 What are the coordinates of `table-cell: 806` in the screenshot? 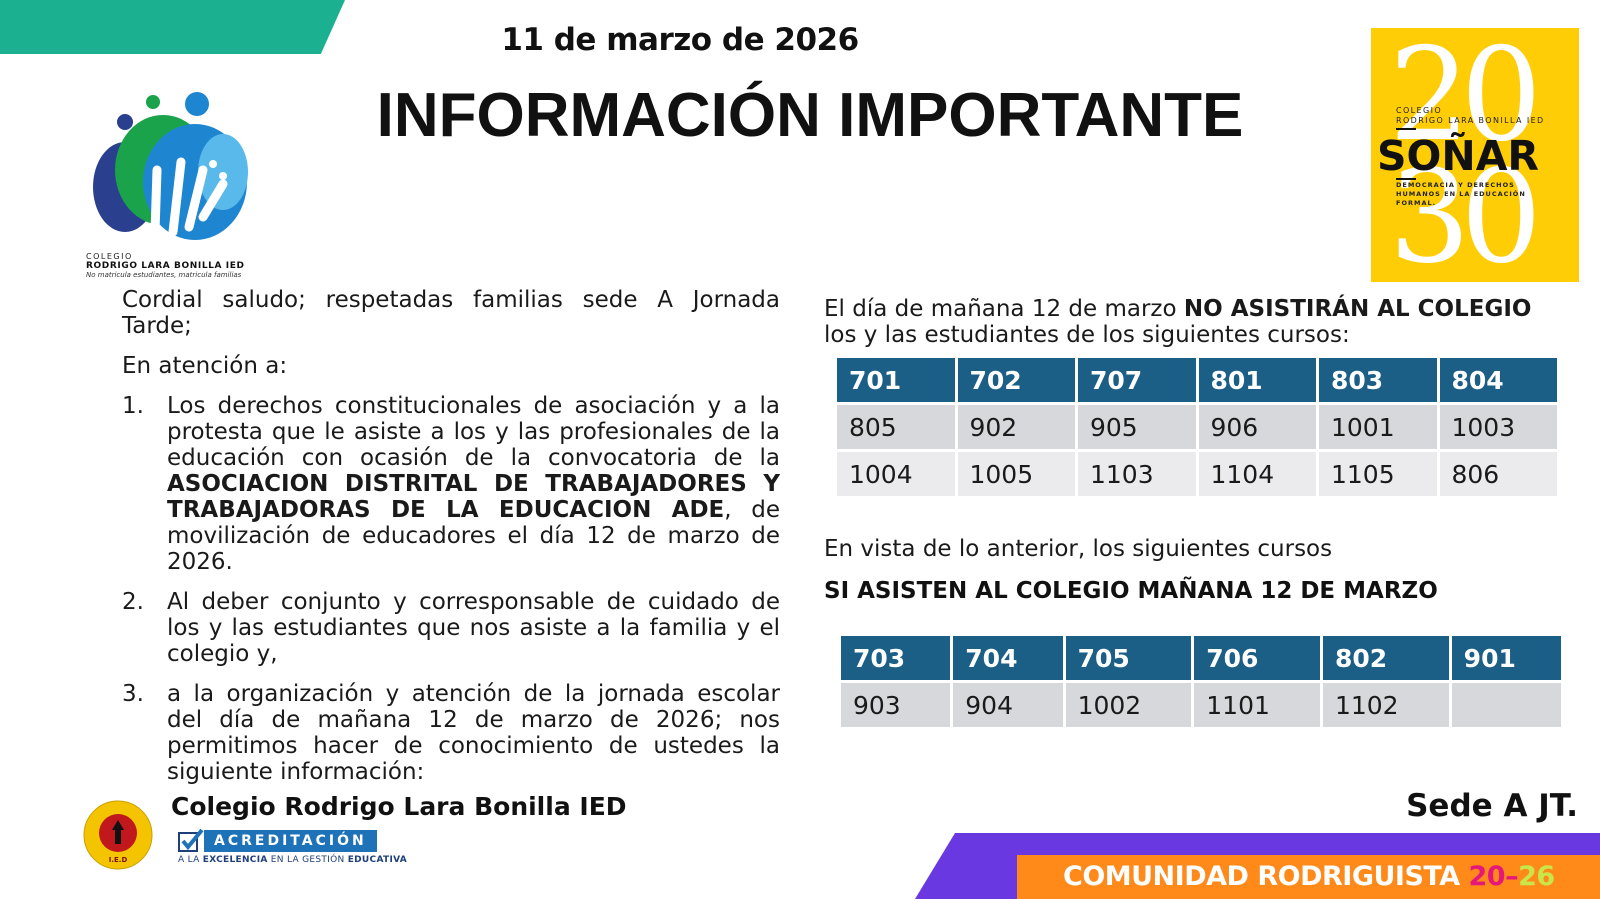 It's located at (1498, 474).